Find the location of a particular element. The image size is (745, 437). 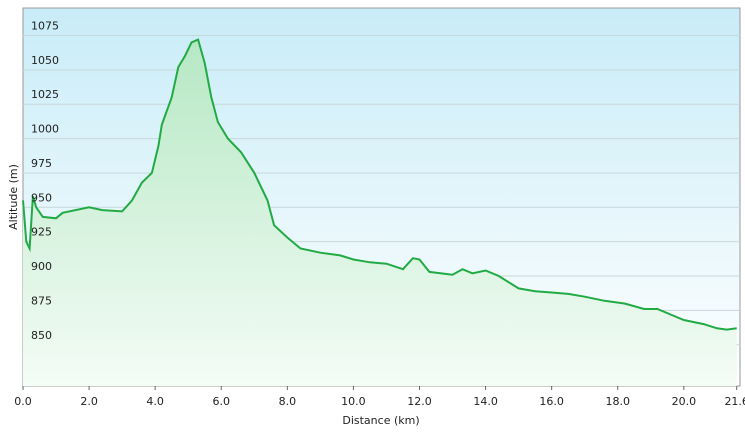

x-tick-label: 14.0 is located at coordinates (485, 401).